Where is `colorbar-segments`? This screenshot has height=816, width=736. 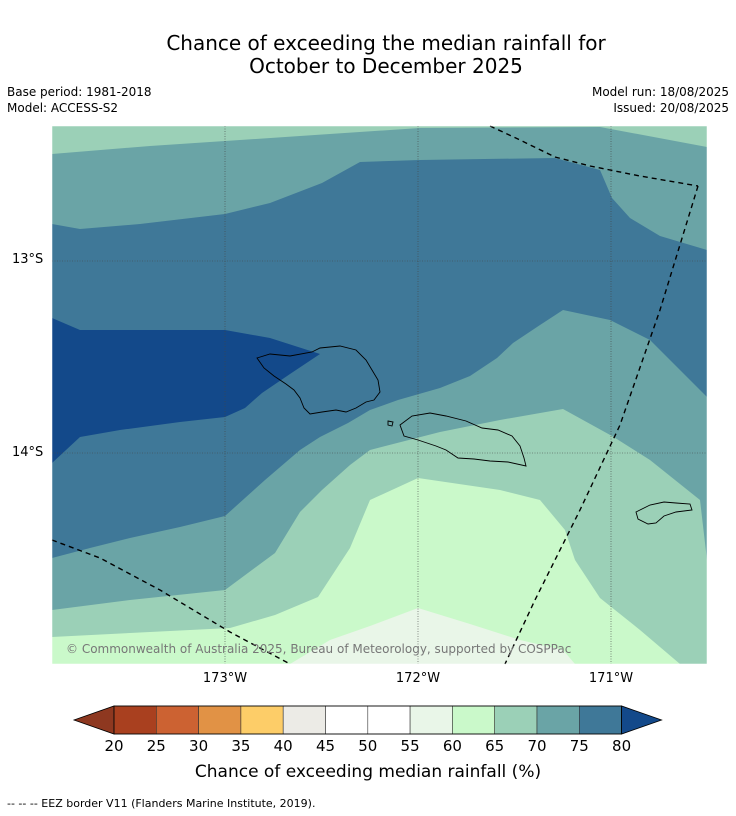
colorbar-segments is located at coordinates (367, 720).